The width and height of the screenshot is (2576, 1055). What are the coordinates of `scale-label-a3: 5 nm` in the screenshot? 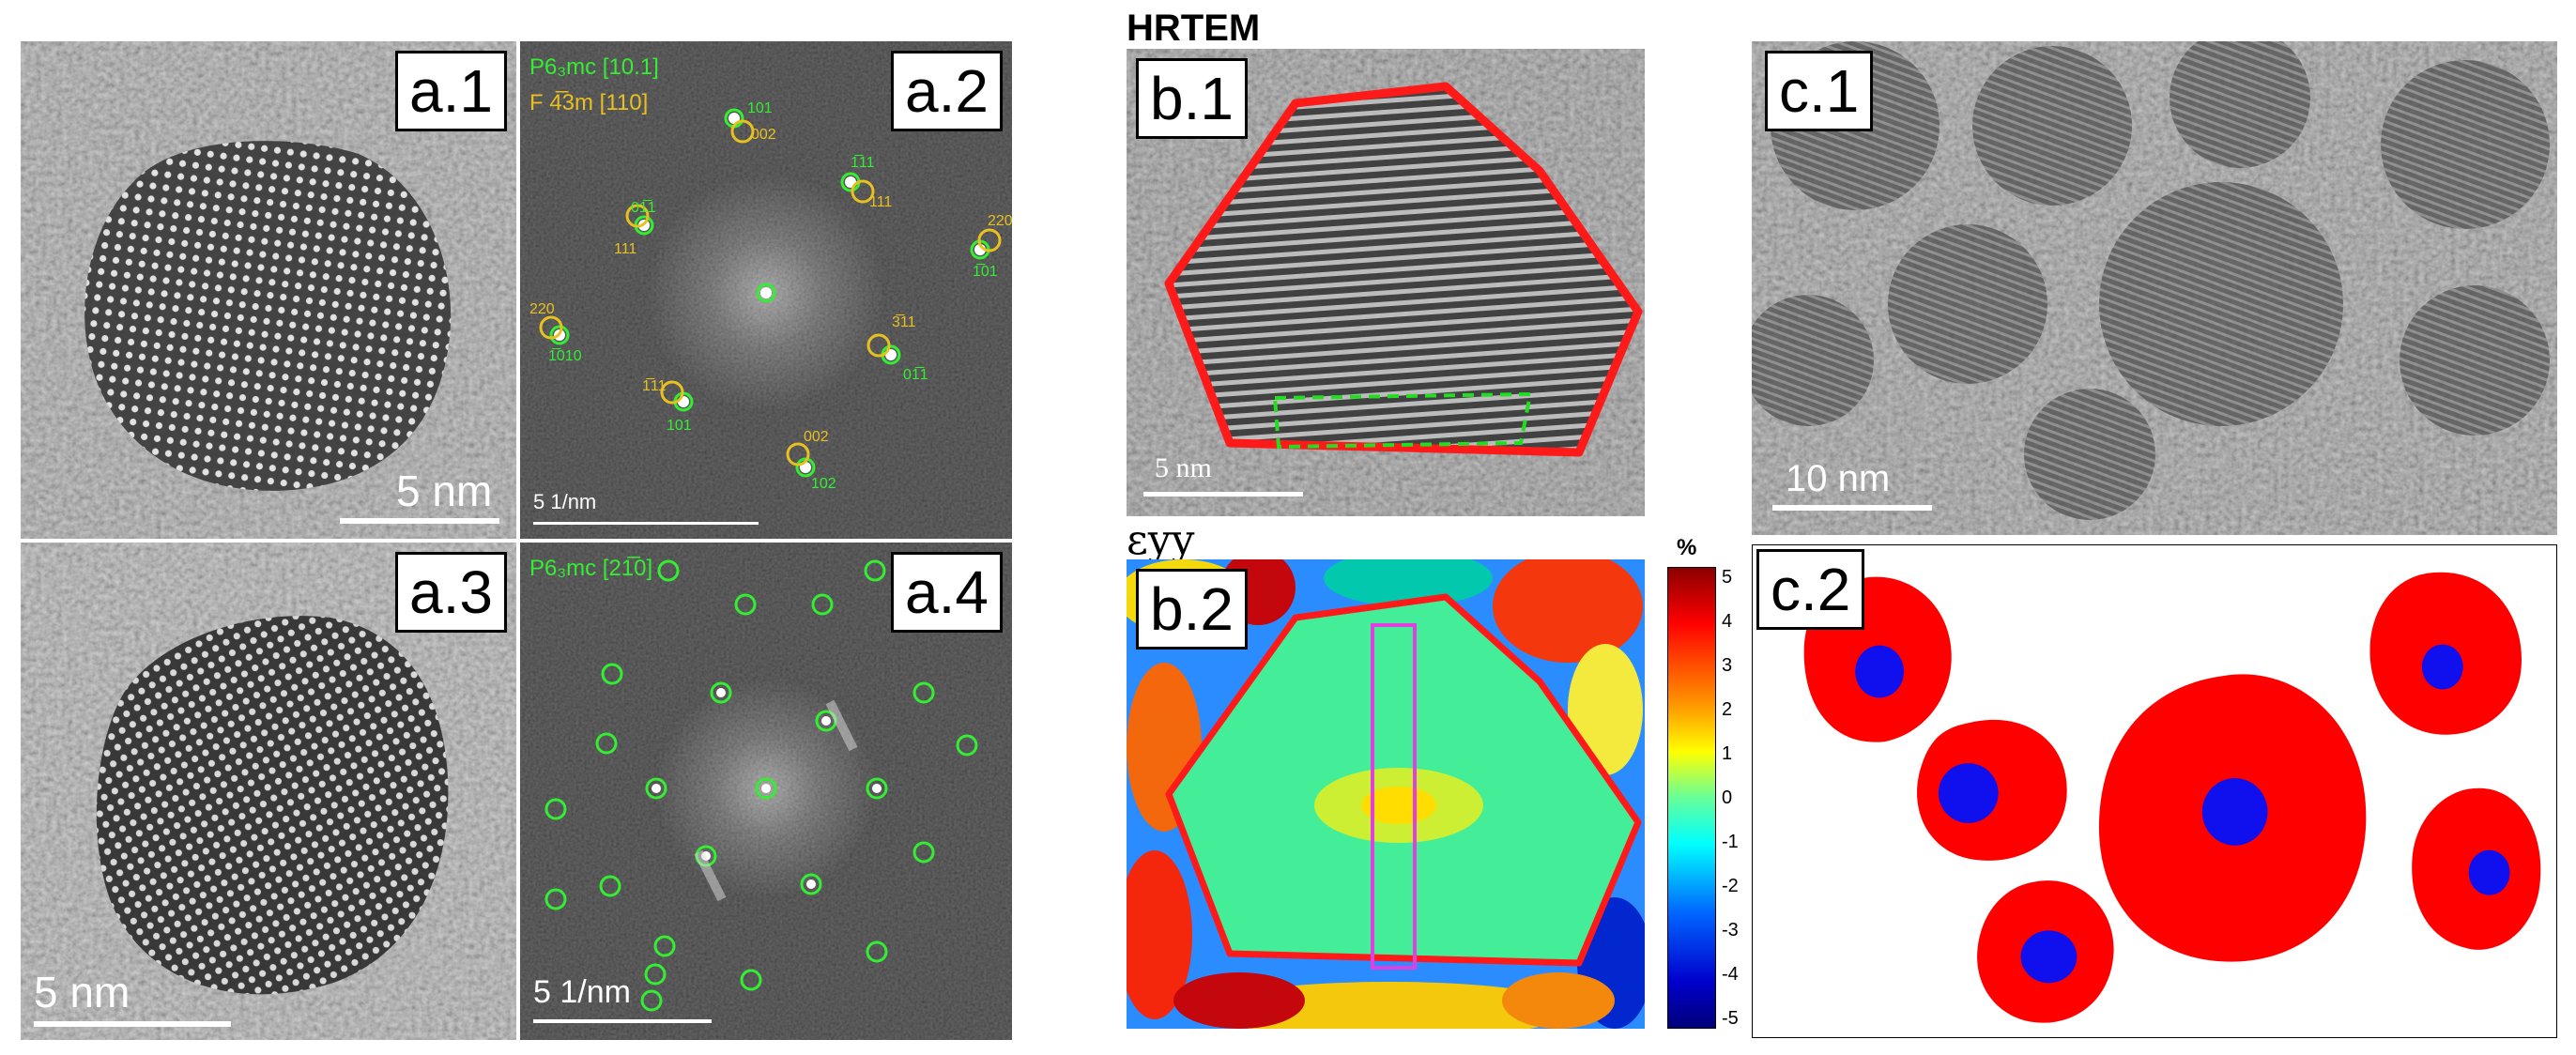 It's located at (82, 992).